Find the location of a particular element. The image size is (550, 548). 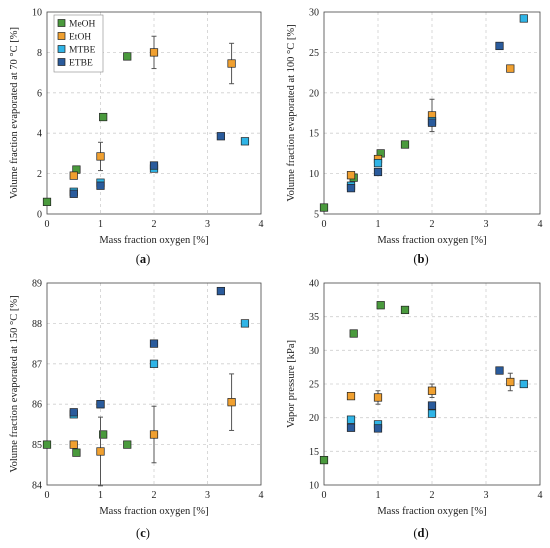

legend-label-etbe: ETBE is located at coordinates (81, 64).